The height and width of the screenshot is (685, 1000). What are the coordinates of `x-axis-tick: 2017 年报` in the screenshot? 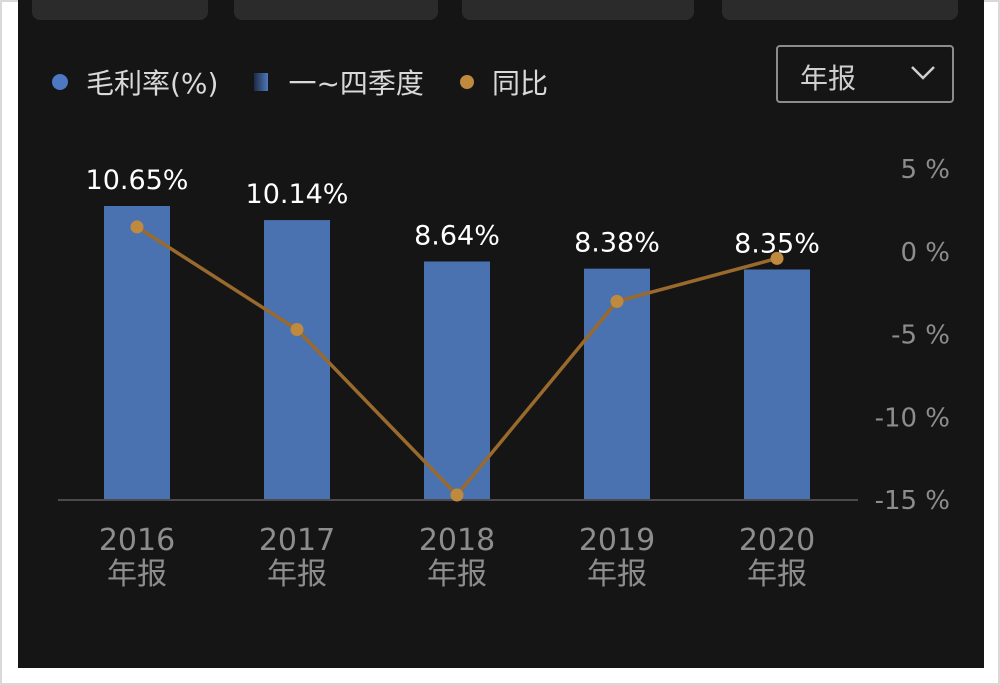 It's located at (297, 557).